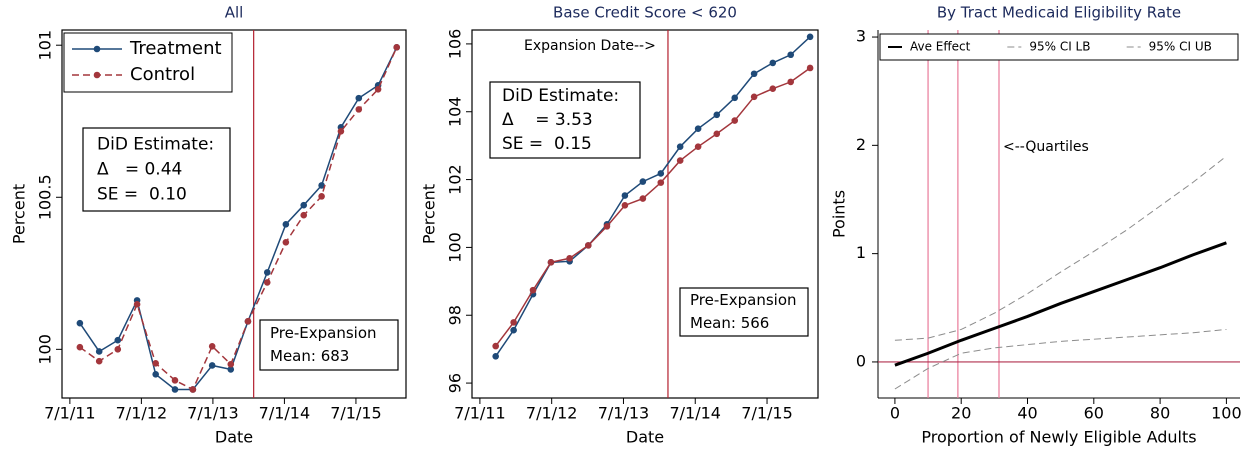 Image resolution: width=1251 pixels, height=452 pixels. What do you see at coordinates (455, 179) in the screenshot?
I see `y-tick-label: 102` at bounding box center [455, 179].